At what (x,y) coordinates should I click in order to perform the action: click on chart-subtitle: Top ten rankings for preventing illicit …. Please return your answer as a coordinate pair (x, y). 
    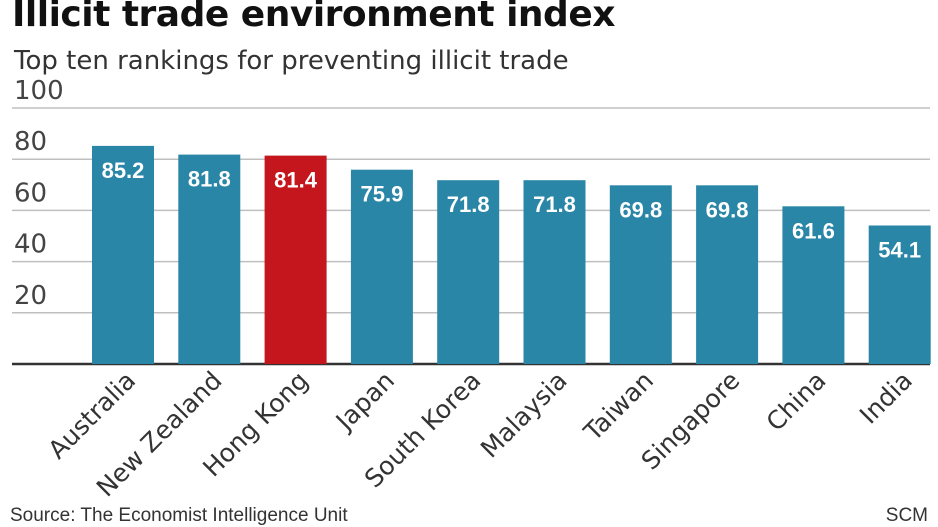
    Looking at the image, I should click on (291, 61).